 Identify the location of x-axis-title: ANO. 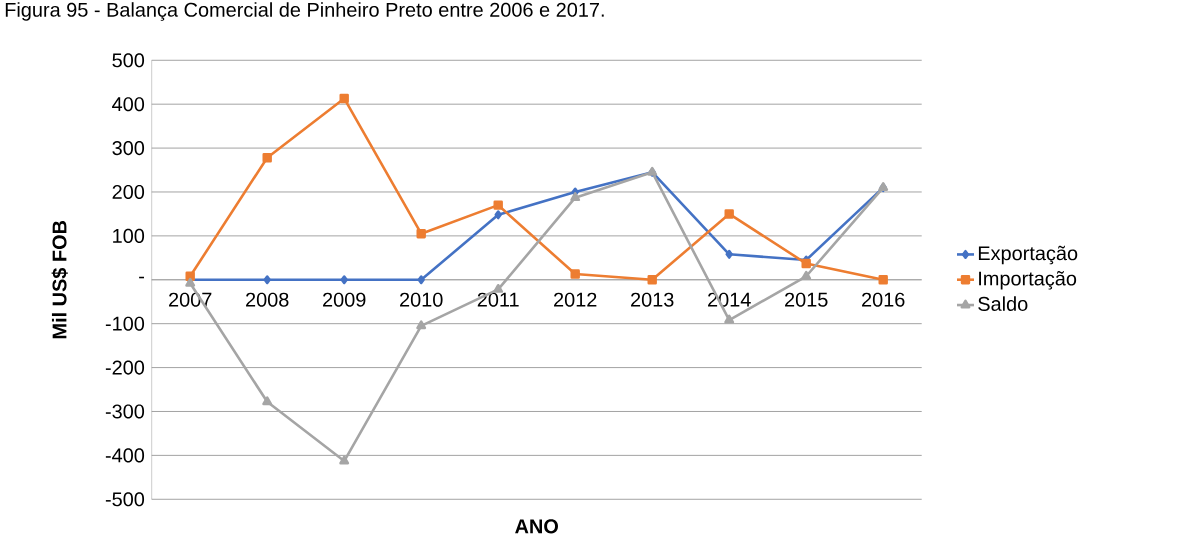
(536, 526).